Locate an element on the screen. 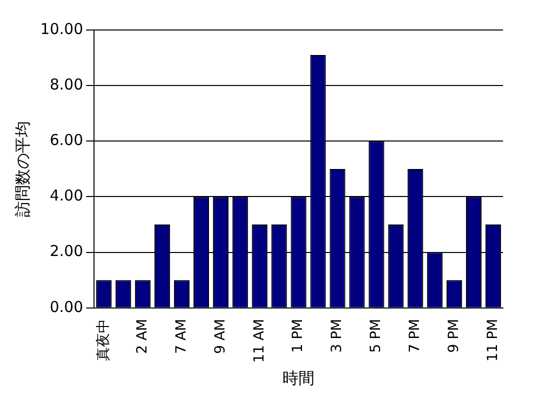  x-tick-label: 5 PM is located at coordinates (376, 335).